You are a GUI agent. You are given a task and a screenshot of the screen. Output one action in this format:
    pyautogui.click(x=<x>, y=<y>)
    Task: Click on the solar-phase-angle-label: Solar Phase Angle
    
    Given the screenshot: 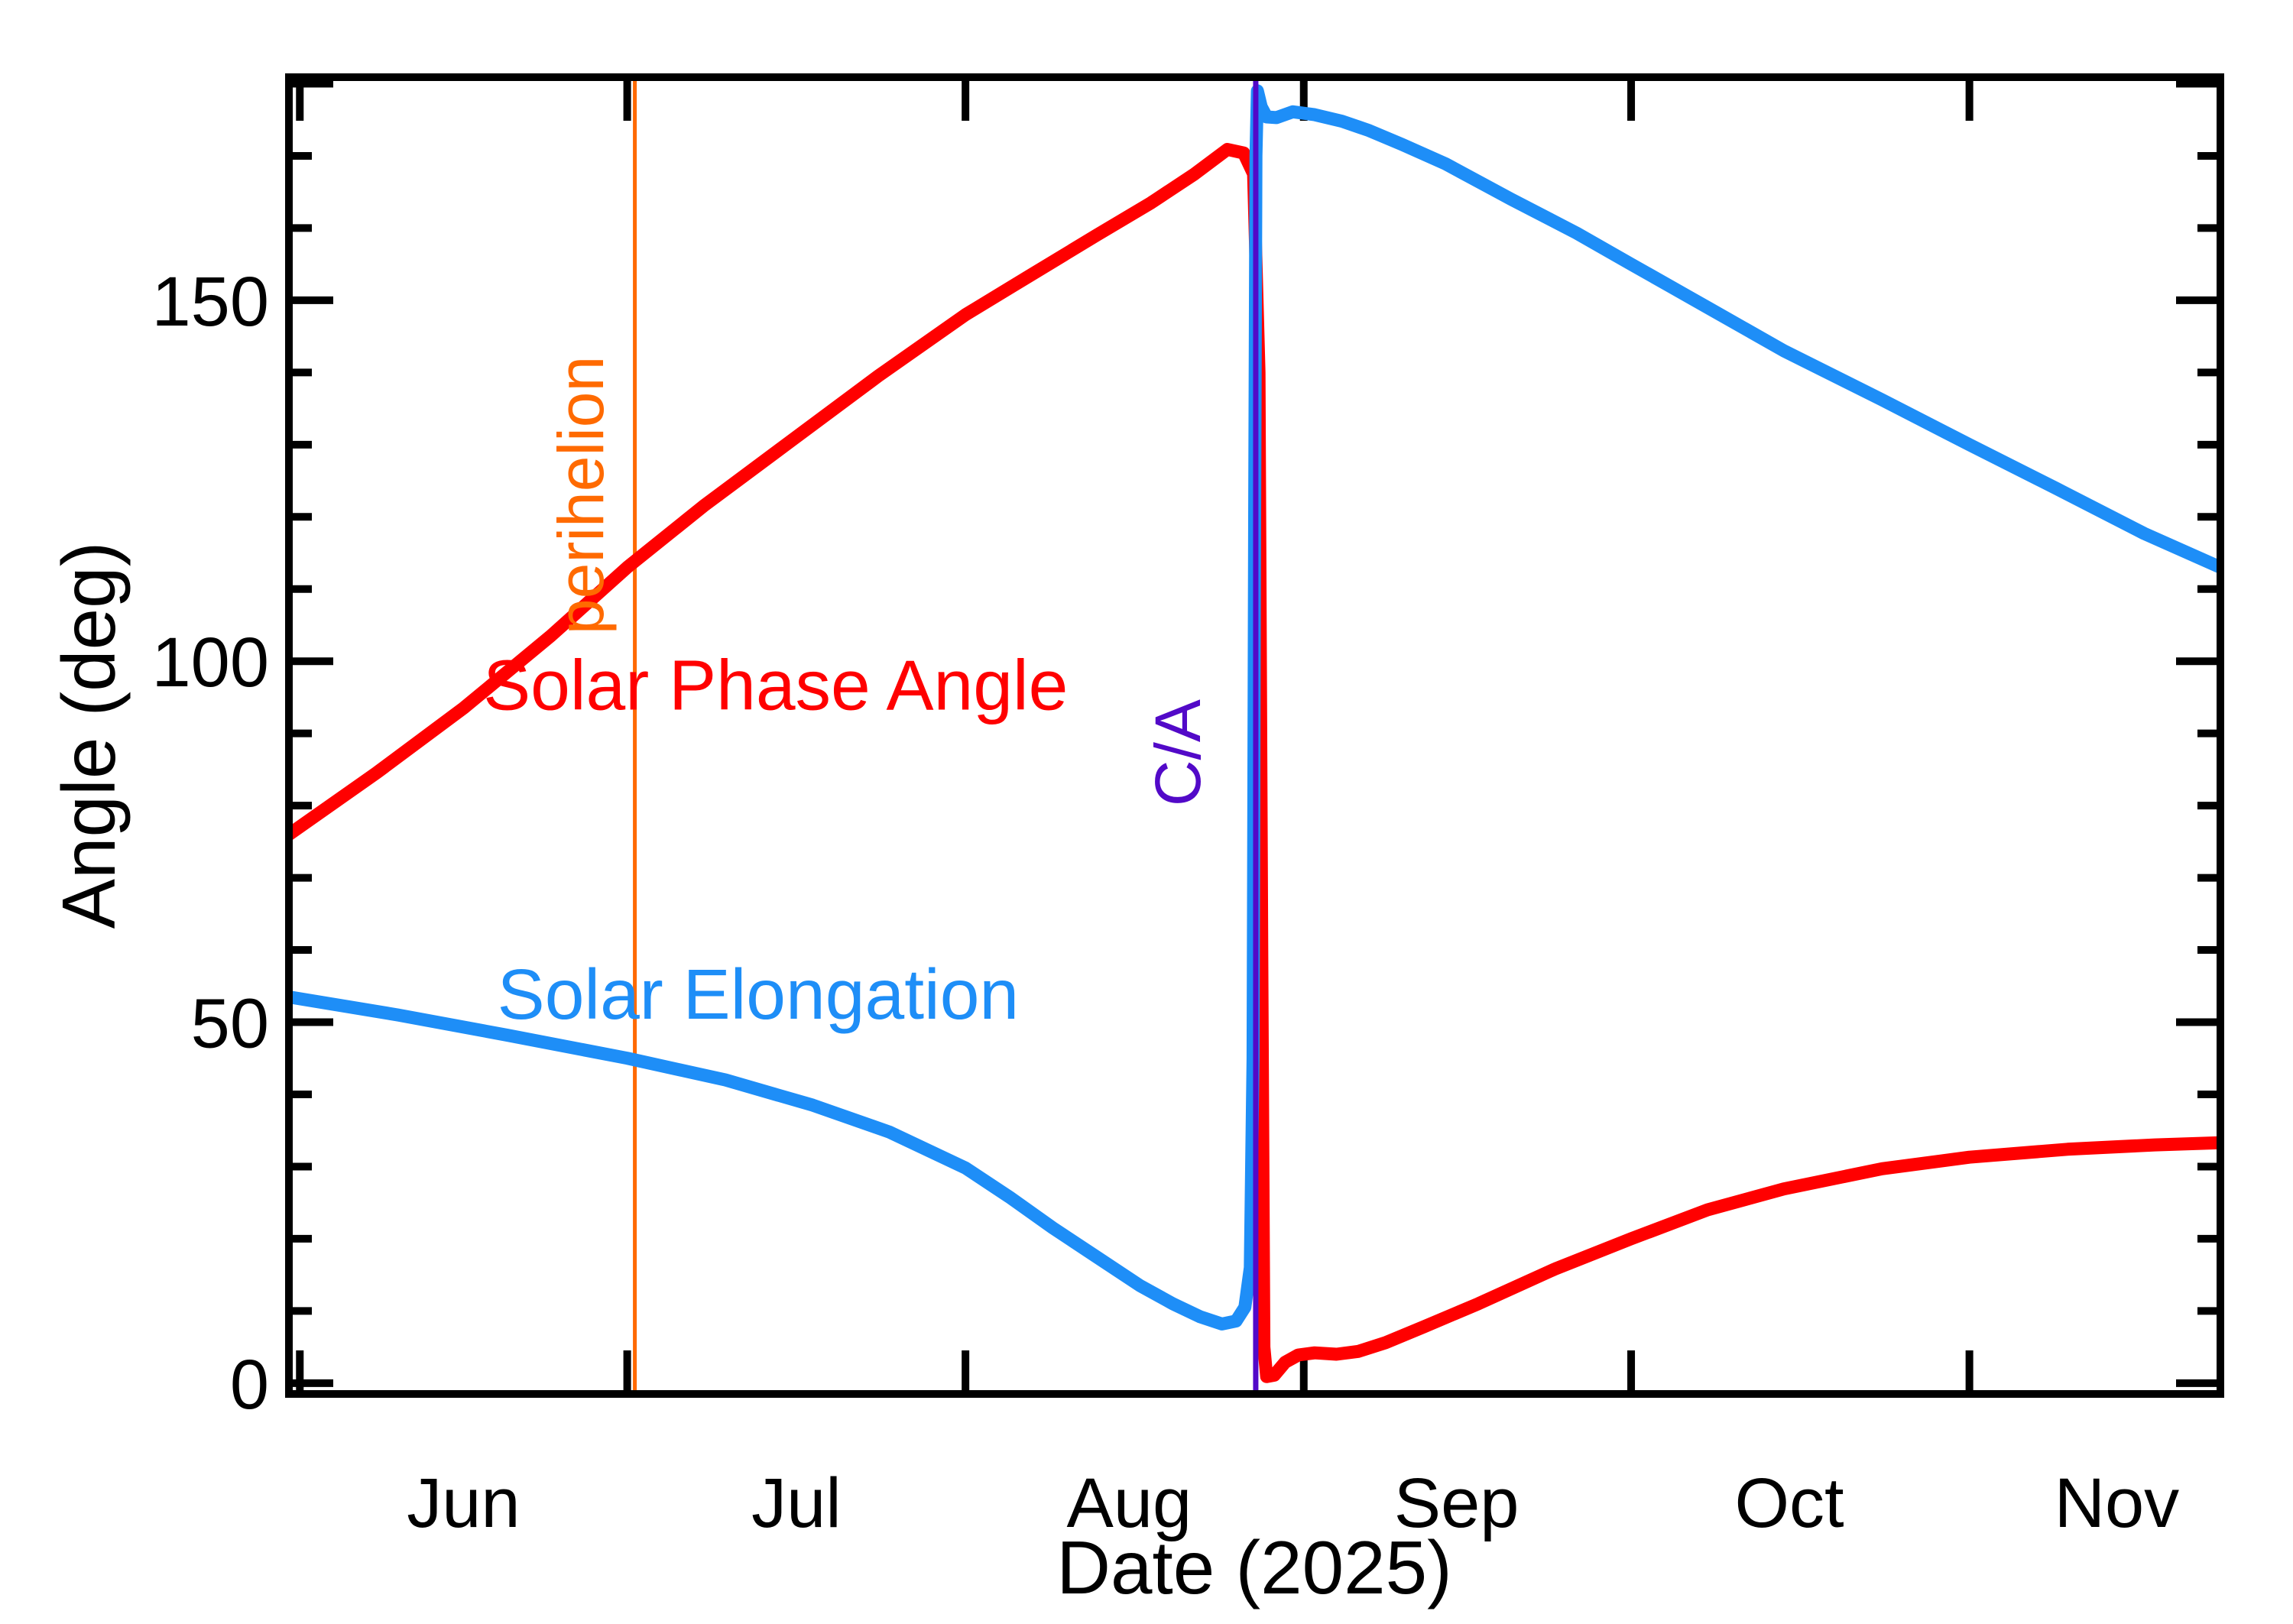 What is the action you would take?
    pyautogui.click(x=775, y=684)
    